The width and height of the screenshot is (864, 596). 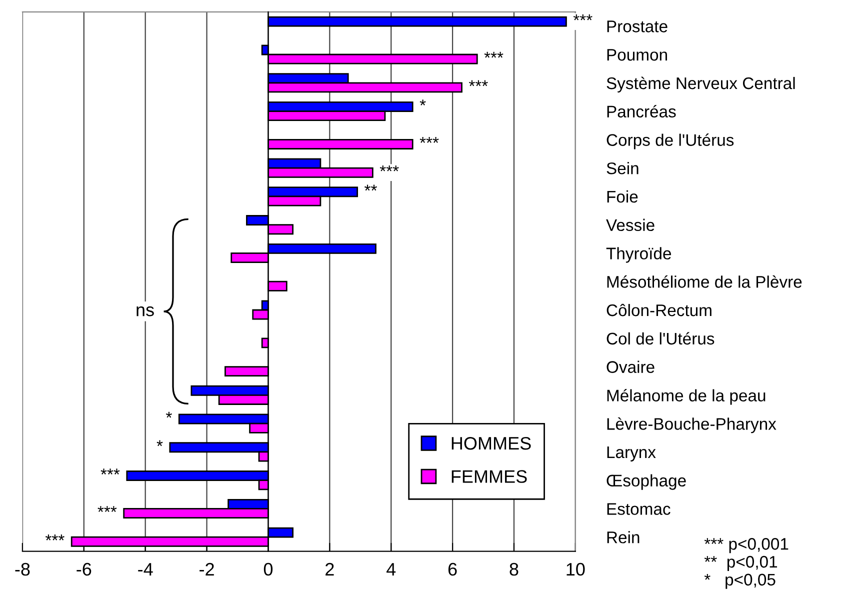 I want to click on y-tick-label: Poumon, so click(x=637, y=55).